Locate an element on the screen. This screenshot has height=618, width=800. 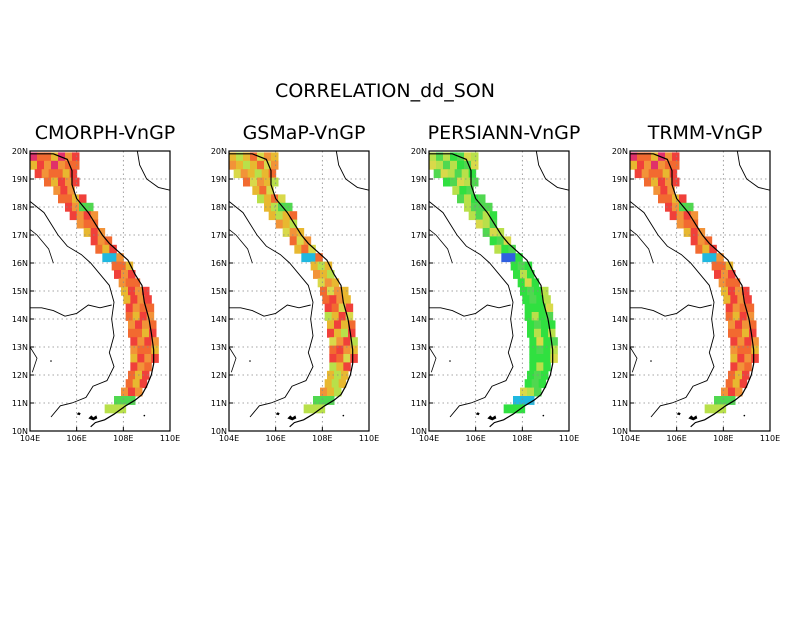
panel-title: CMORPH-VnGP is located at coordinates (105, 133).